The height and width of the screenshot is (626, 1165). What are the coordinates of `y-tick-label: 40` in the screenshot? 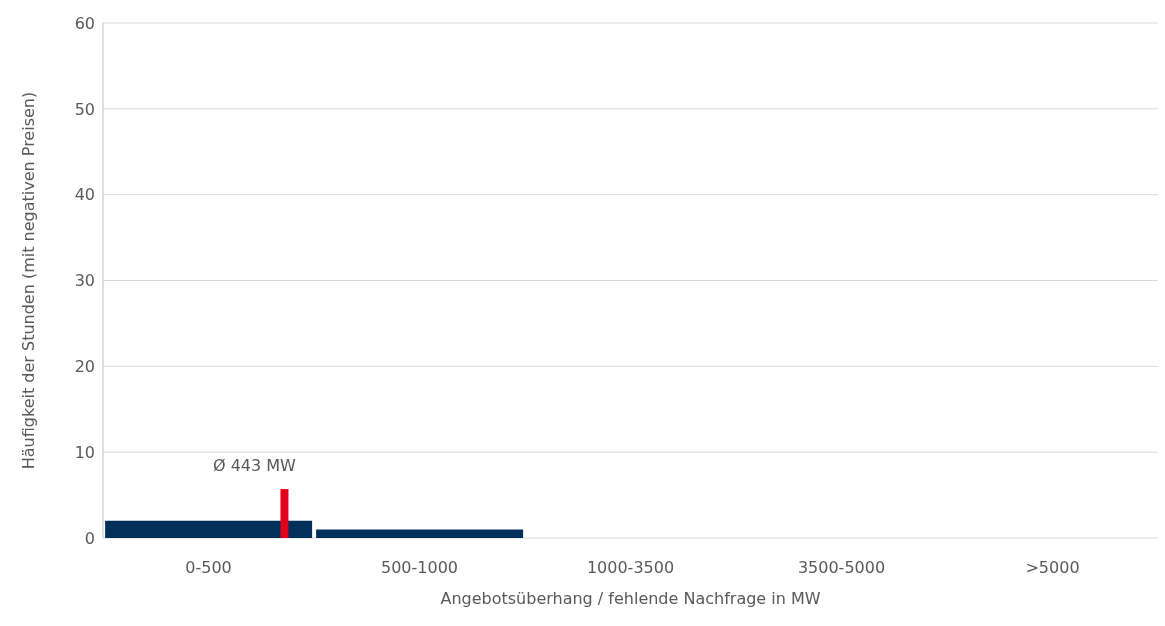 It's located at (84, 195).